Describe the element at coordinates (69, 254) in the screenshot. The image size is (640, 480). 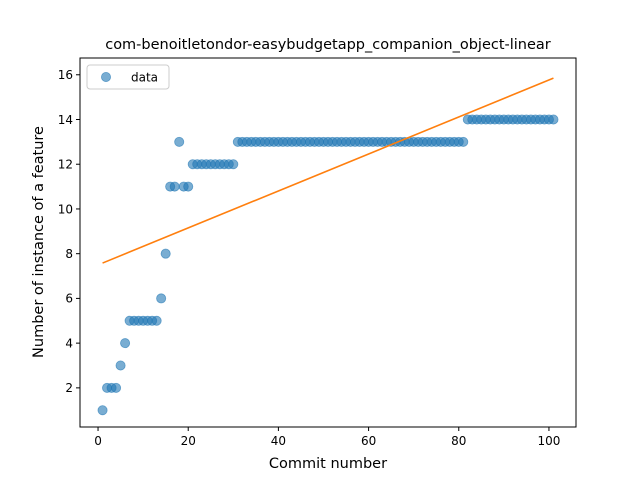
I see `y-tick-label: 8` at that location.